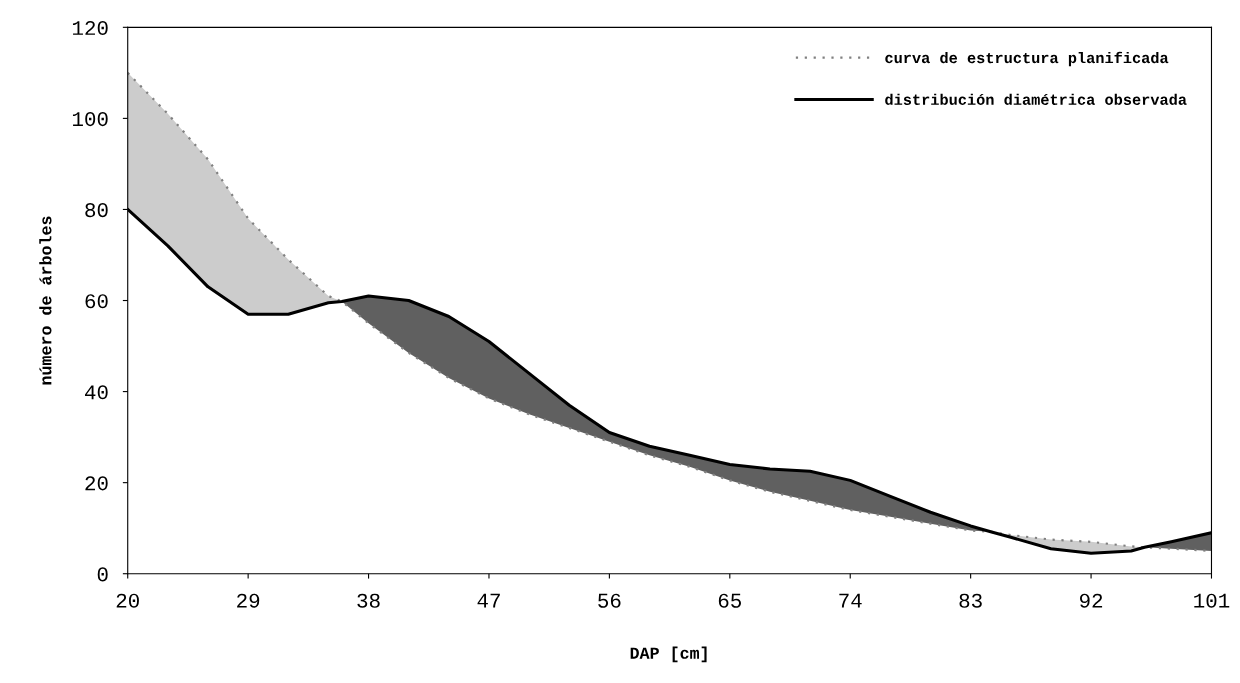 This screenshot has width=1240, height=683. Describe the element at coordinates (90, 119) in the screenshot. I see `y-tick-label: 100` at that location.